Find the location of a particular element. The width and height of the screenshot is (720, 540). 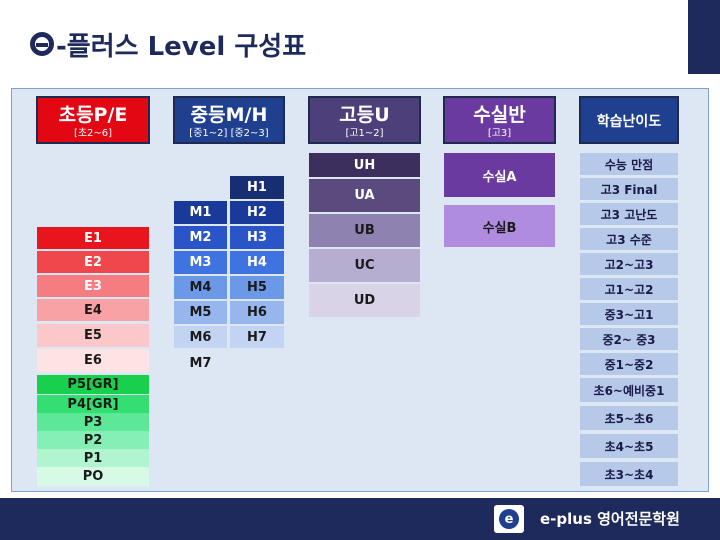

header-suneung-grades: [고3] is located at coordinates (499, 133).